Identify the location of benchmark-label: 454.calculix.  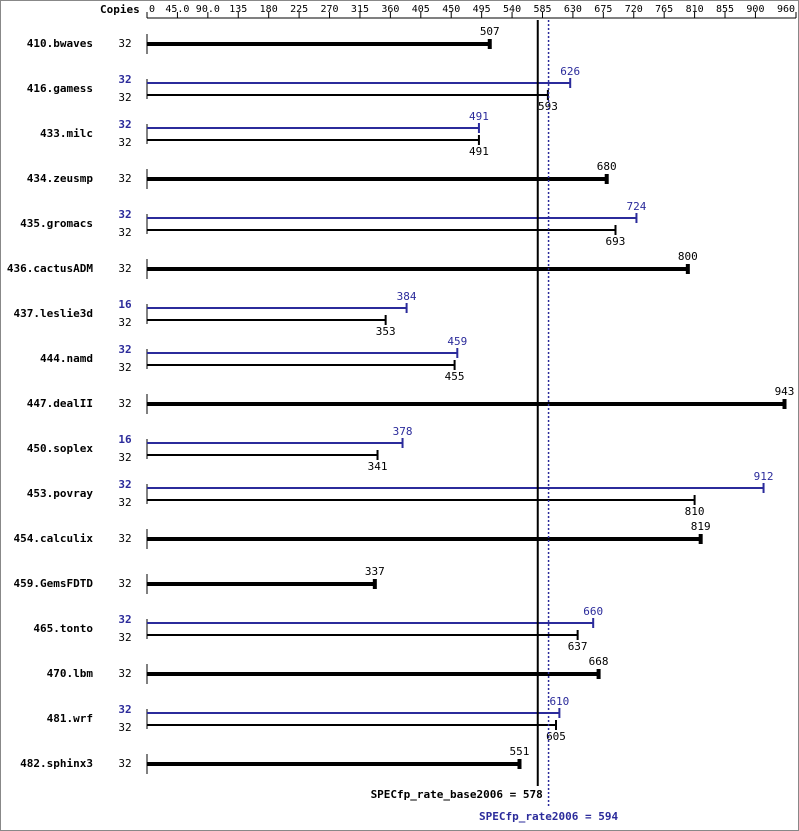
(54, 538).